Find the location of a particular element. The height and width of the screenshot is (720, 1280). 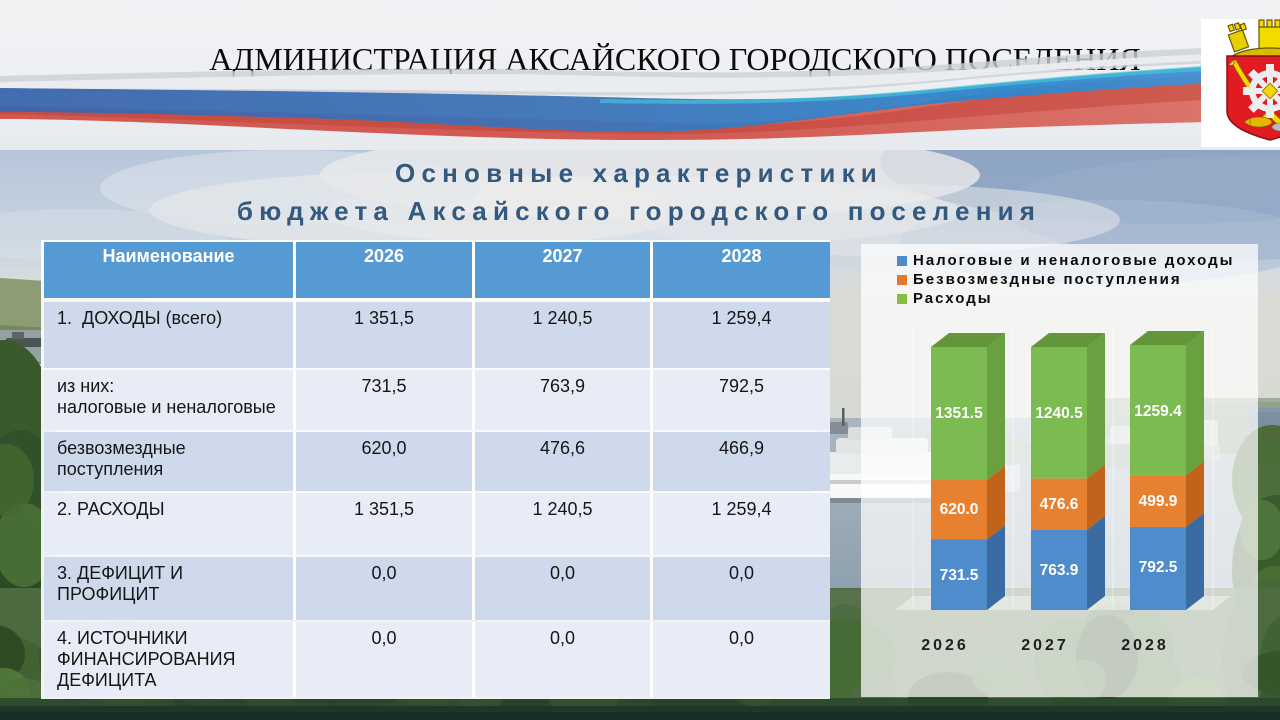

svg-text: 792.5 is located at coordinates (1158, 567).